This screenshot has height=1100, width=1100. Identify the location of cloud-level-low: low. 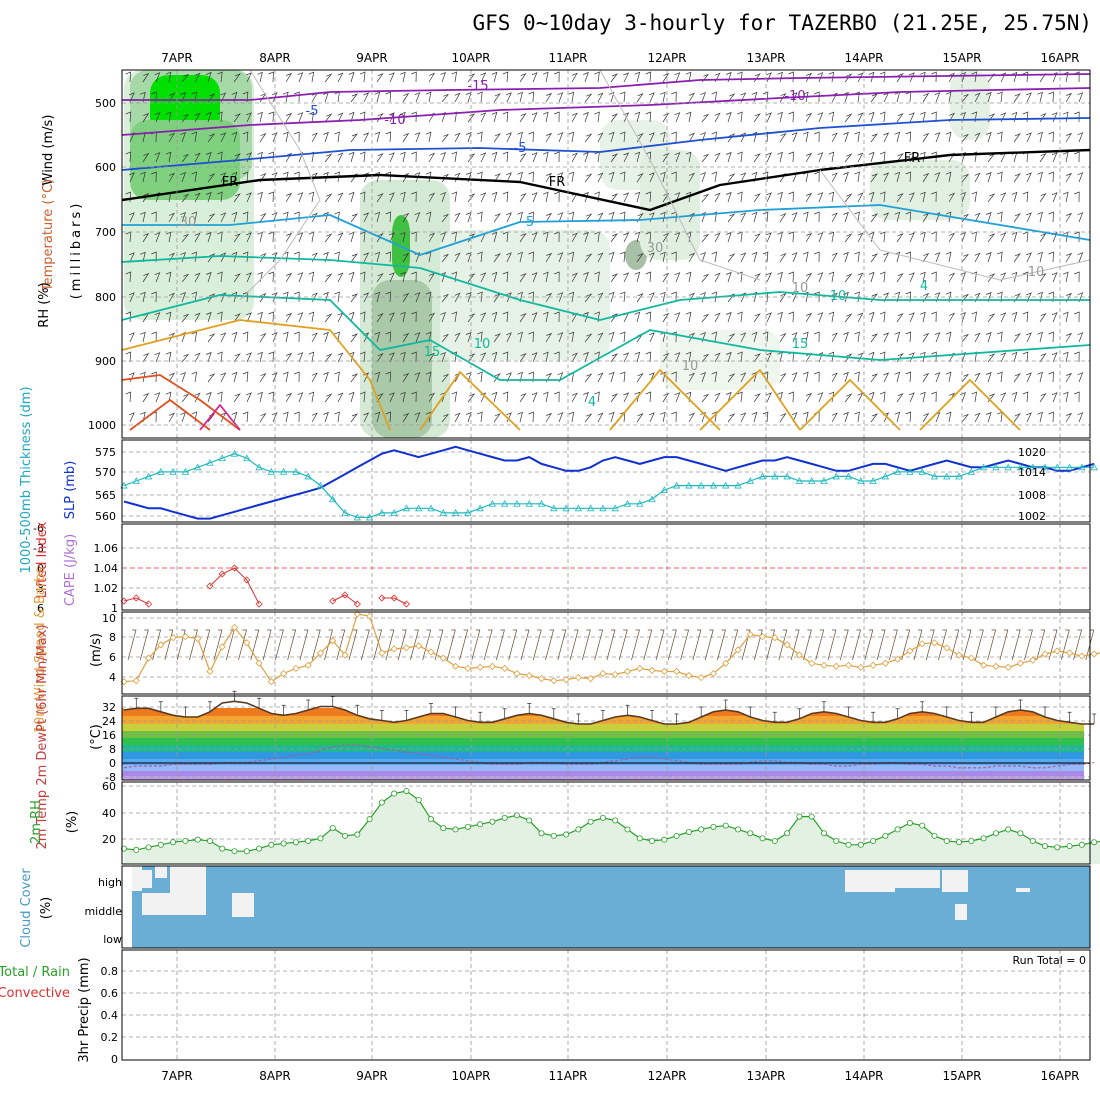
(112, 939).